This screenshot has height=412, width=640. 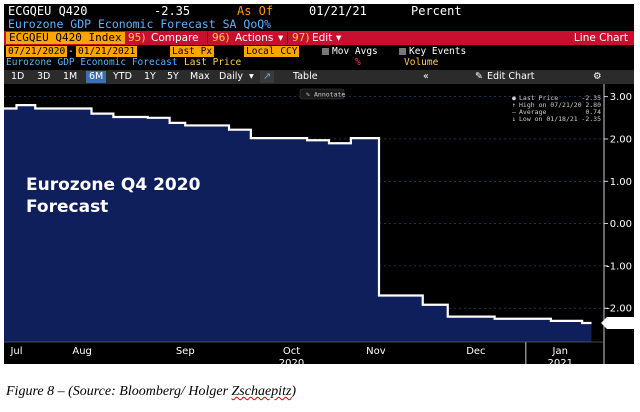 What do you see at coordinates (37, 51) in the screenshot?
I see `start-date-field: 07/21/2020` at bounding box center [37, 51].